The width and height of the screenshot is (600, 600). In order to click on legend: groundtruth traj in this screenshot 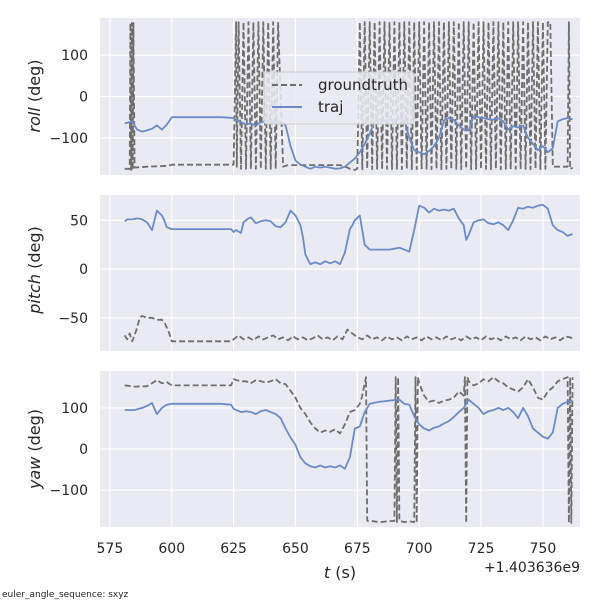, I will do `click(339, 98)`.